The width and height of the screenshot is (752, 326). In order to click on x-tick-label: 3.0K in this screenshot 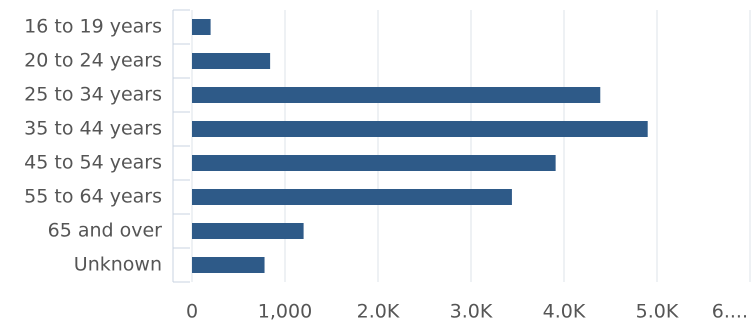, I will do `click(471, 312)`.